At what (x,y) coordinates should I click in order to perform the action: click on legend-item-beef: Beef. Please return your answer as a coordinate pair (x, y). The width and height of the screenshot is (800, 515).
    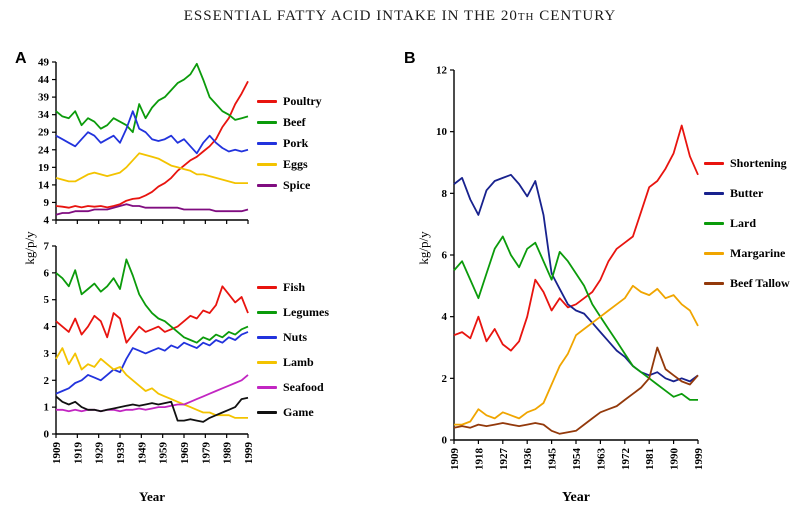
    Looking at the image, I should click on (289, 122).